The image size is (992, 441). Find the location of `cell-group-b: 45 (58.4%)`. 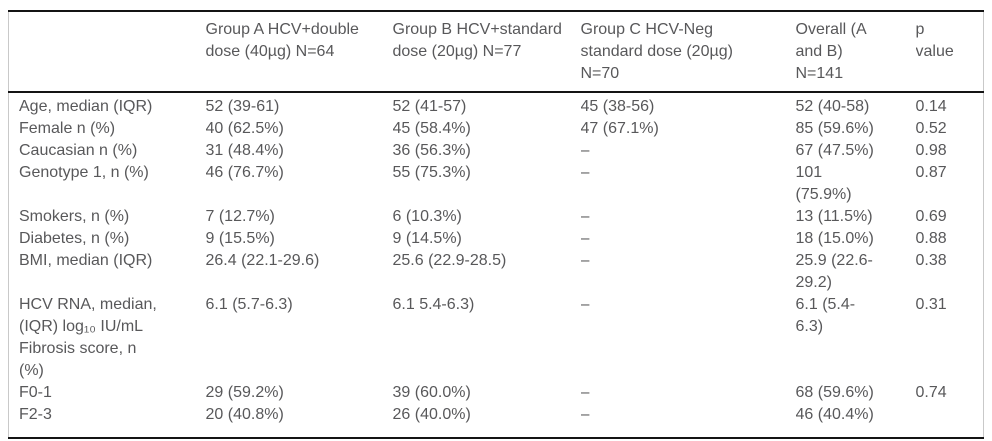

cell-group-b: 45 (58.4%) is located at coordinates (431, 128).